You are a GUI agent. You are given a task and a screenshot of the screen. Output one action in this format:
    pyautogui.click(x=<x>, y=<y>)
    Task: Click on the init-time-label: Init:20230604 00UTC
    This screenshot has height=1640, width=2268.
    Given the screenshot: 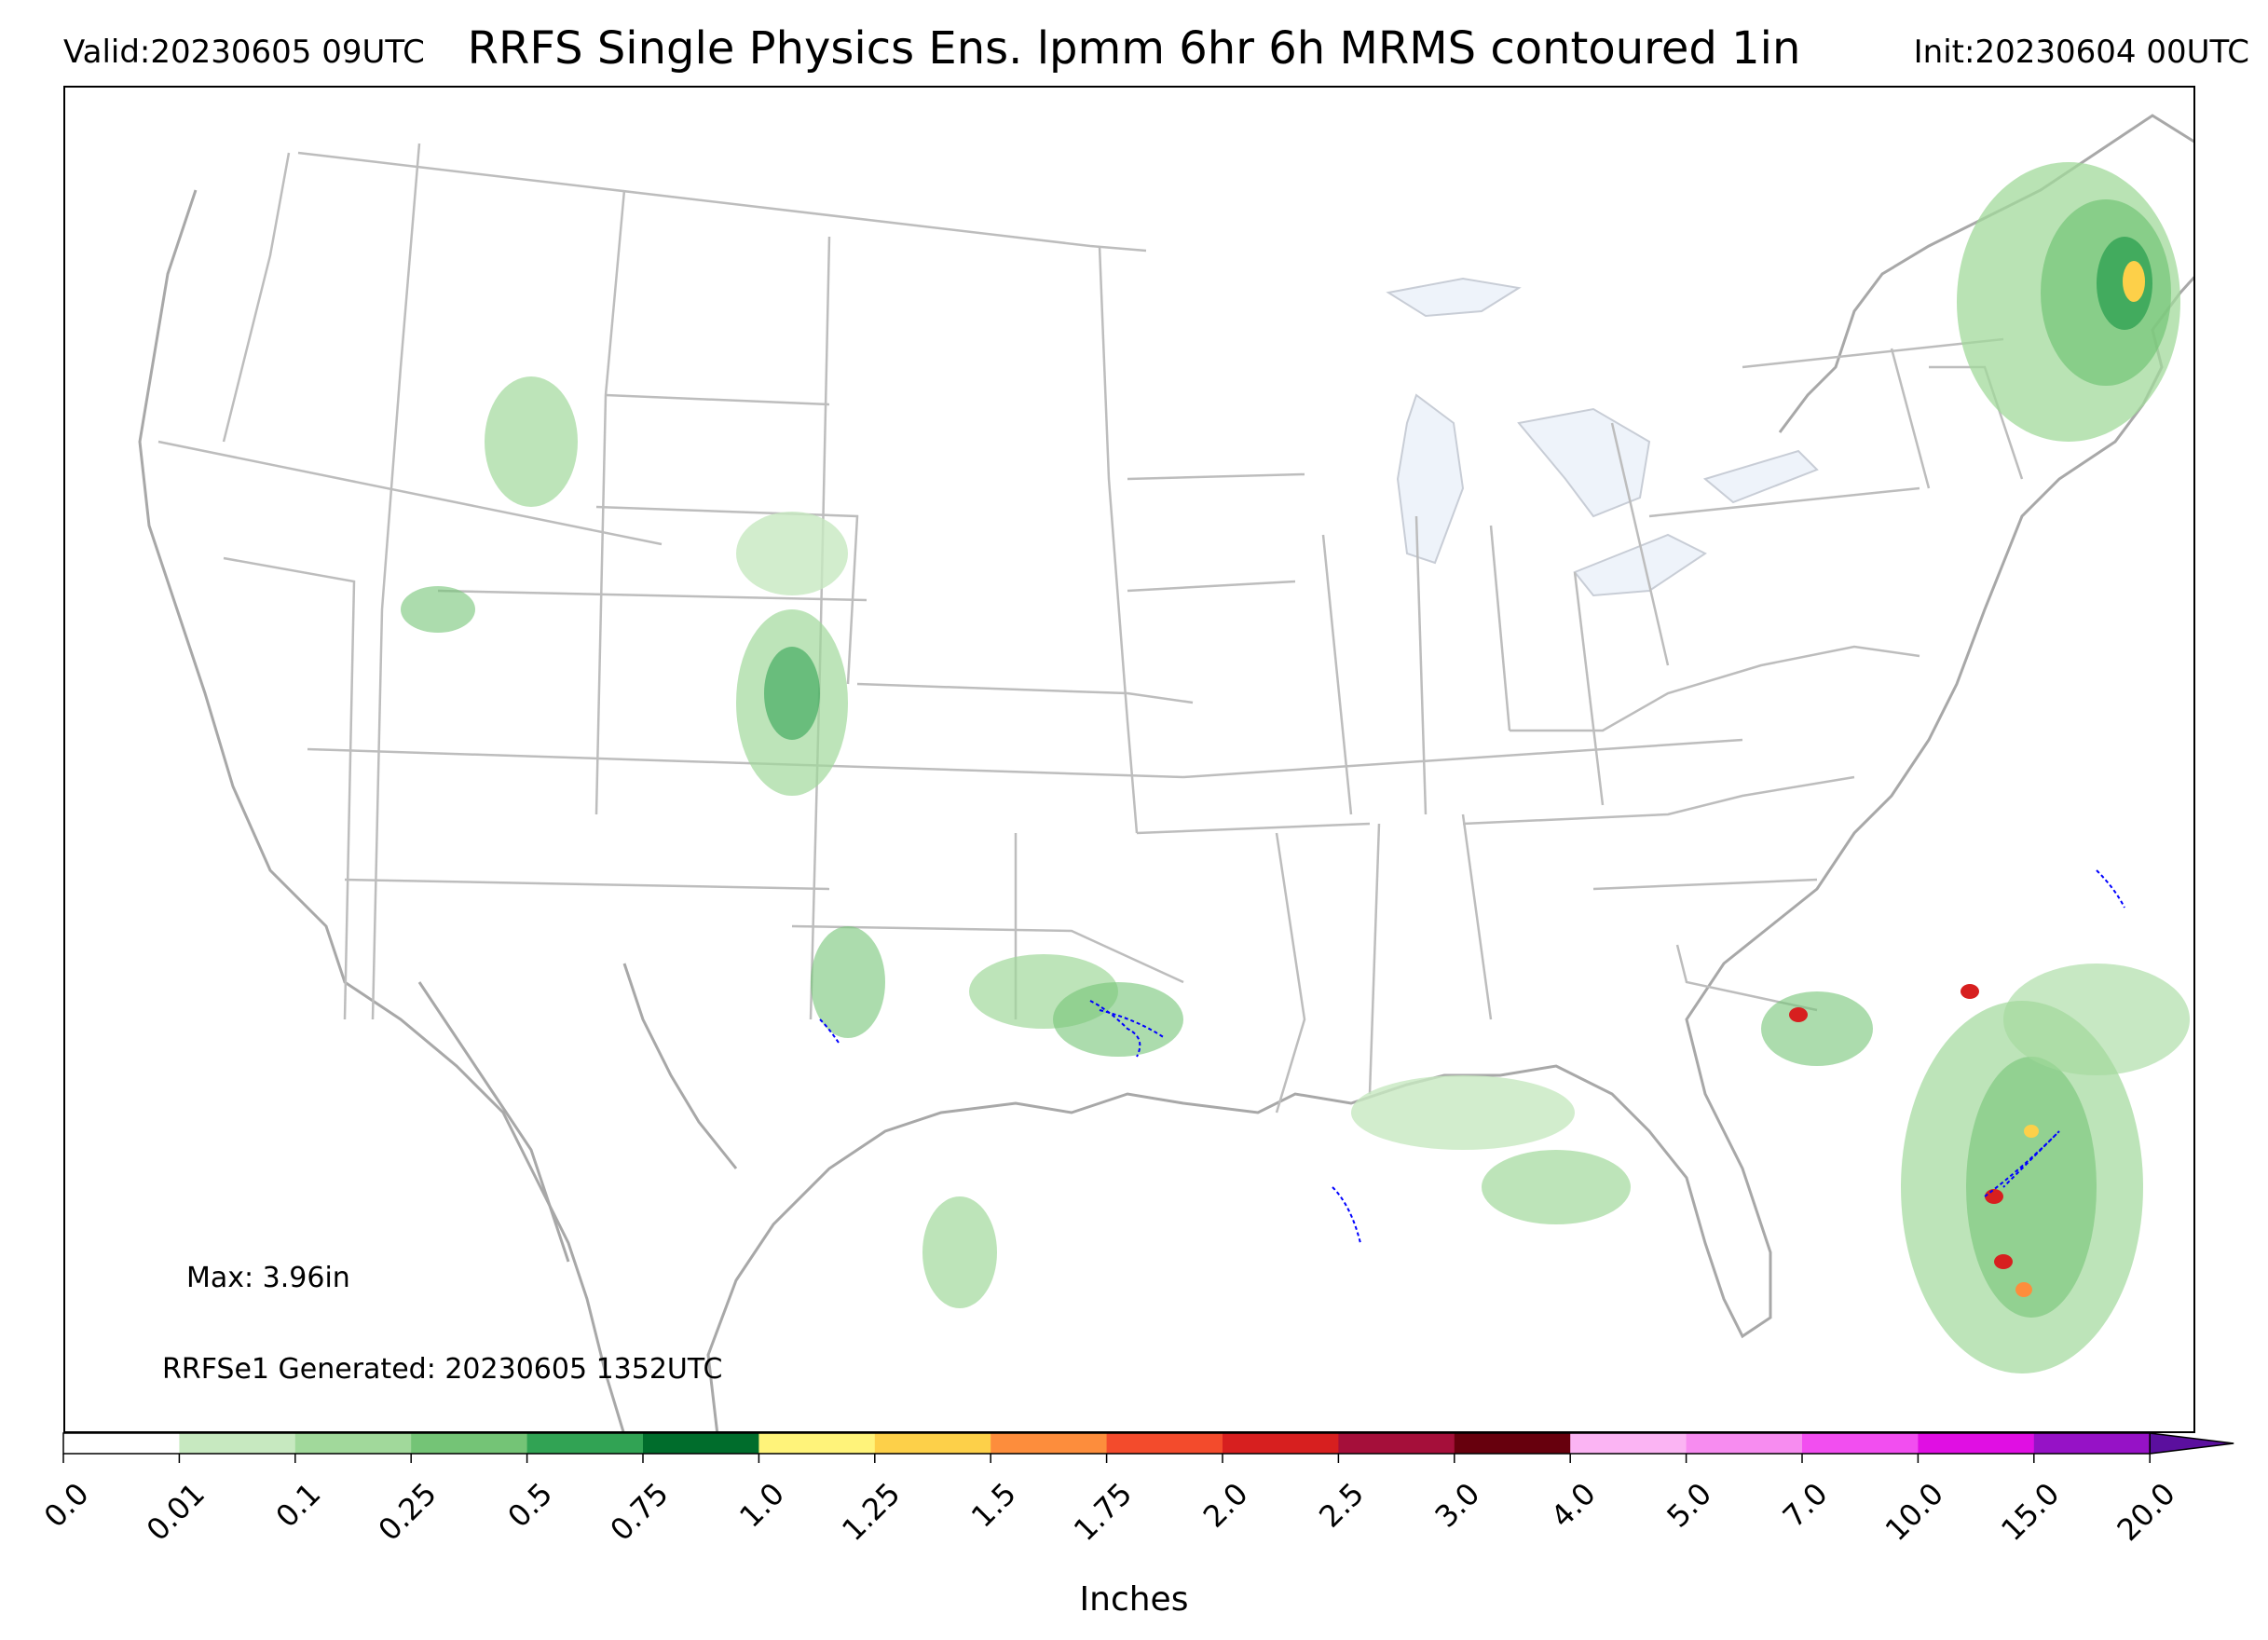 What is the action you would take?
    pyautogui.click(x=2081, y=52)
    